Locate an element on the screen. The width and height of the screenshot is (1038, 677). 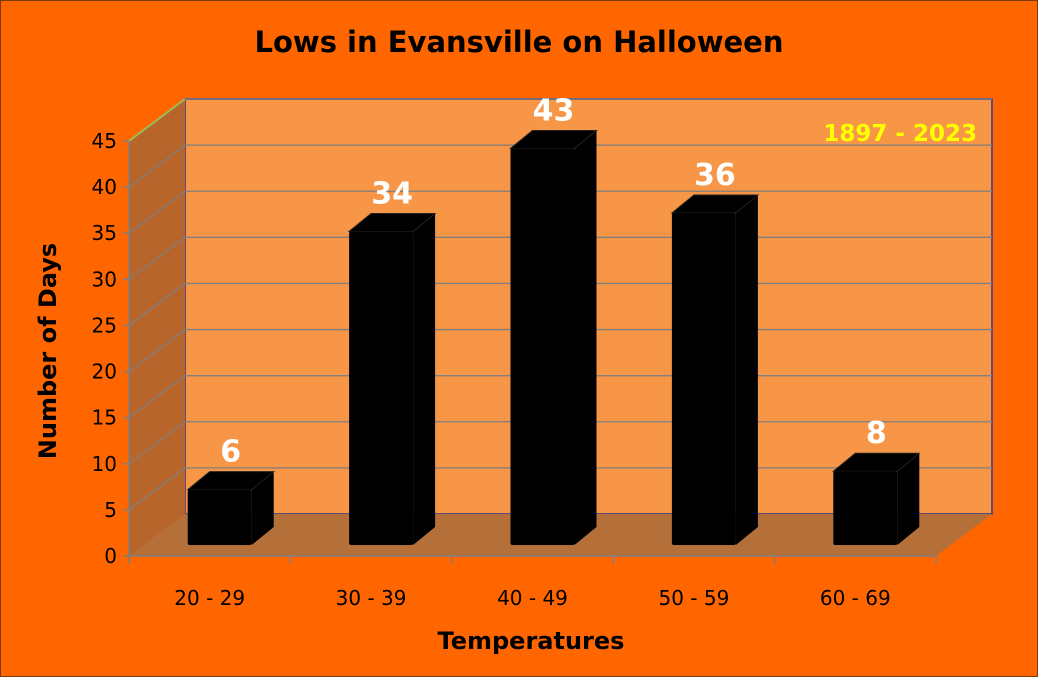
y-tick-label: 0 is located at coordinates (110, 556).